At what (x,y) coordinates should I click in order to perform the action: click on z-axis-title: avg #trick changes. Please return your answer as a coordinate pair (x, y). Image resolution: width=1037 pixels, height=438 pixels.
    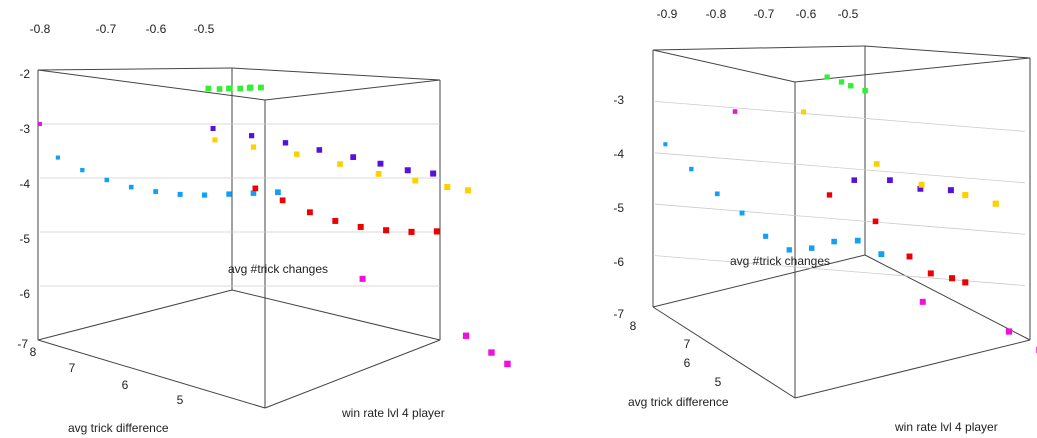
    Looking at the image, I should click on (278, 269).